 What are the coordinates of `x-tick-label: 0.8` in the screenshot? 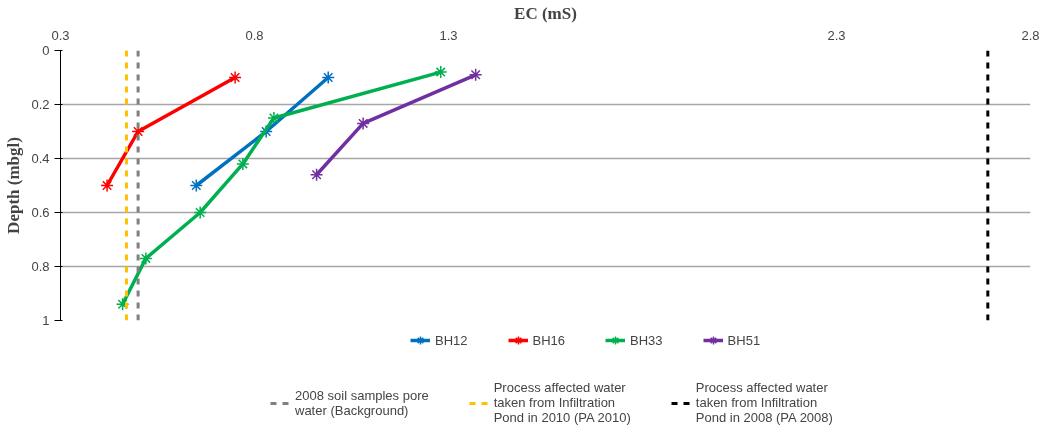 It's located at (254, 35).